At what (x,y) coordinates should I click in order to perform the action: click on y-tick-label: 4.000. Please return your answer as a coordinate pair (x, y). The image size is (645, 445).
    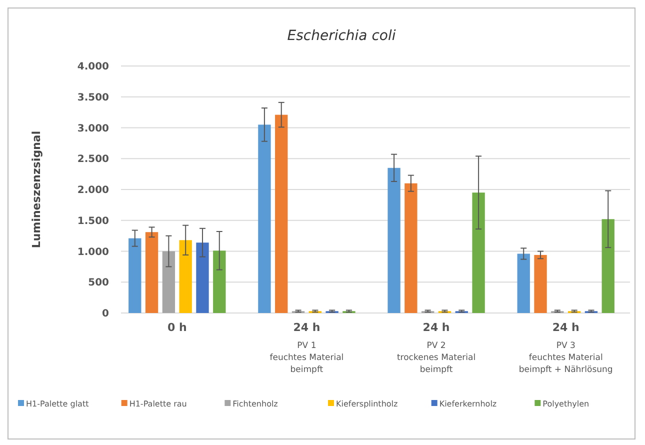
    Looking at the image, I should click on (93, 67).